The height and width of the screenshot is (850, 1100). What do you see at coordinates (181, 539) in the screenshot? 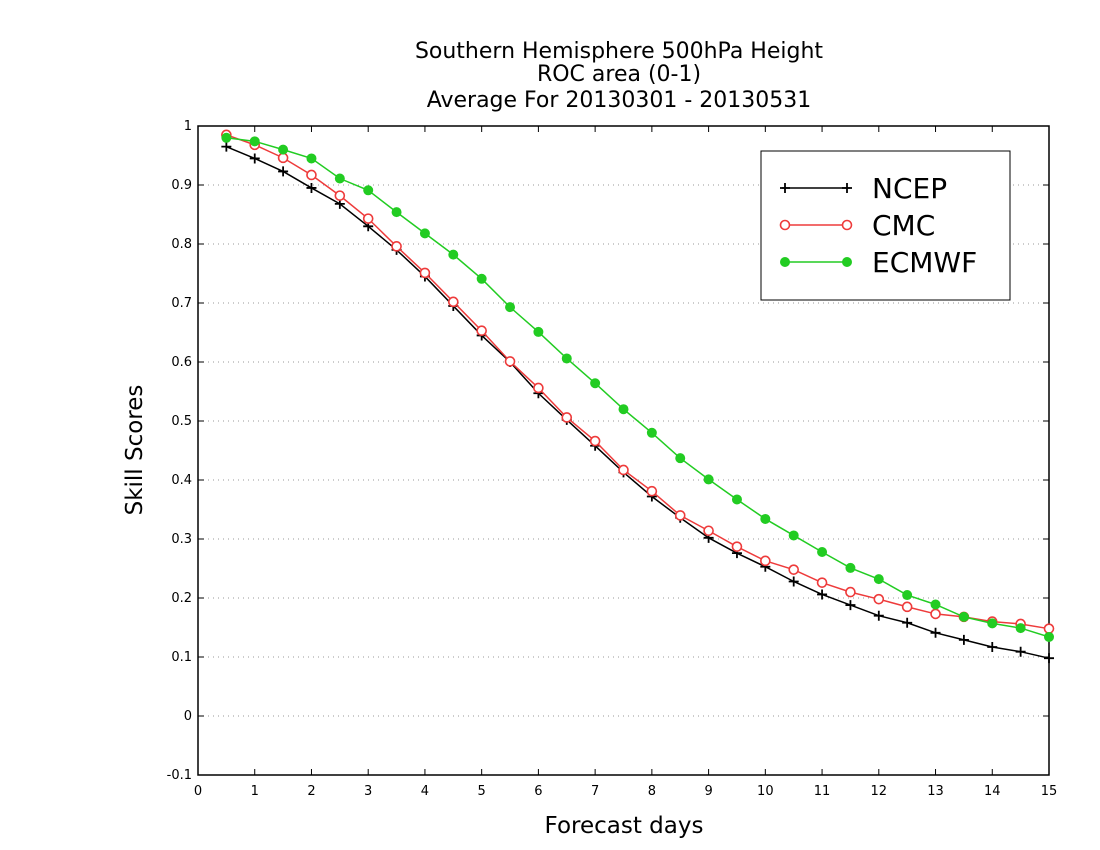
I see `y-tick-label: 0.3` at bounding box center [181, 539].